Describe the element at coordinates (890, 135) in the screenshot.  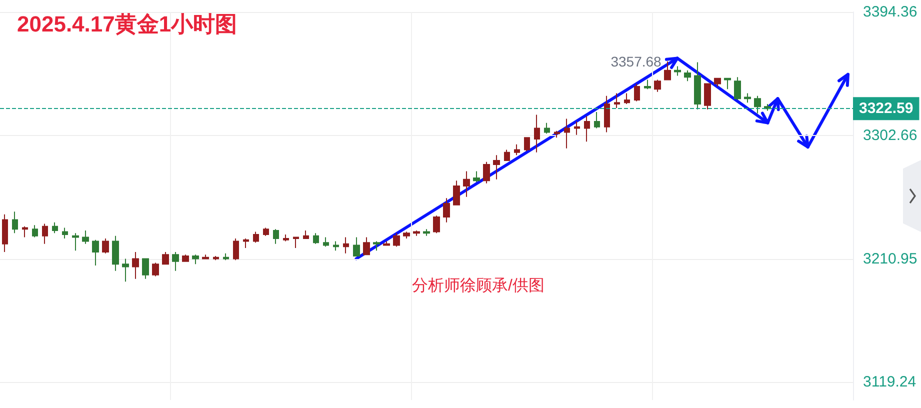
I see `y-tick-label: 3302.66` at that location.